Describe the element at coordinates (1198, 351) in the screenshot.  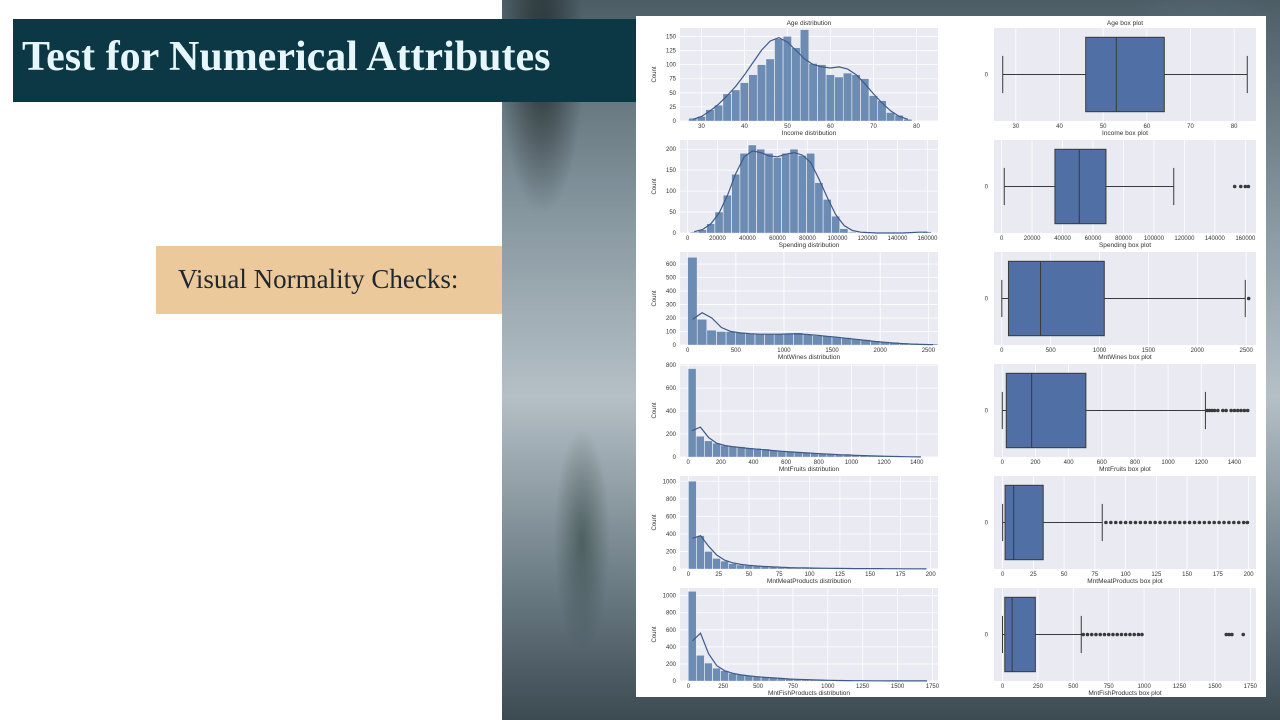
I see `x-tick-label: 2000` at that location.